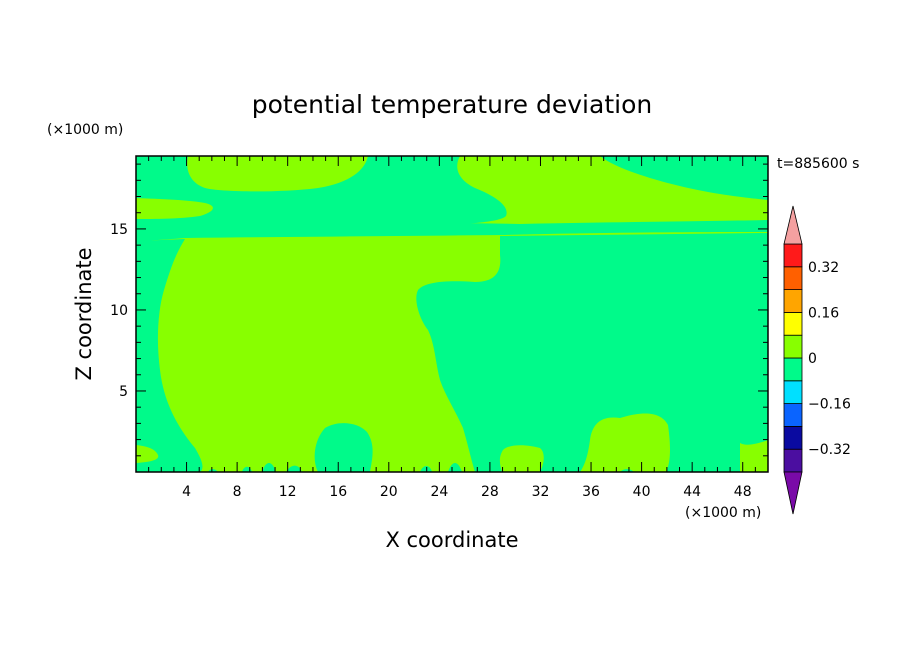 Image resolution: width=904 pixels, height=654 pixels. Describe the element at coordinates (823, 313) in the screenshot. I see `colorbar-label: 0.16` at that location.